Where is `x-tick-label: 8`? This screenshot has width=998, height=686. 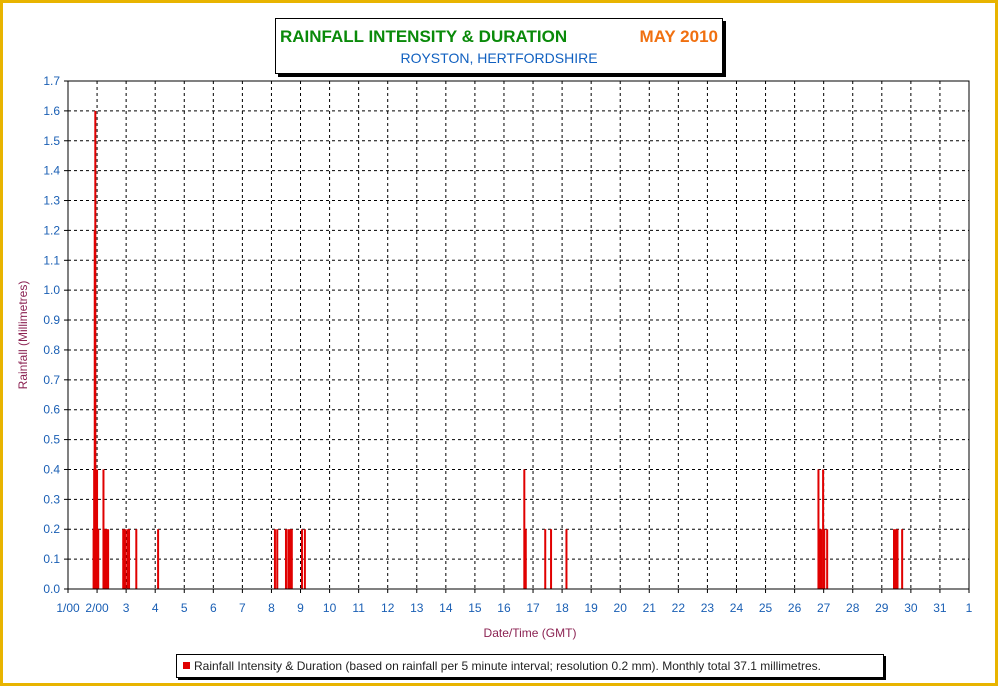 x-tick-label: 8 is located at coordinates (271, 608).